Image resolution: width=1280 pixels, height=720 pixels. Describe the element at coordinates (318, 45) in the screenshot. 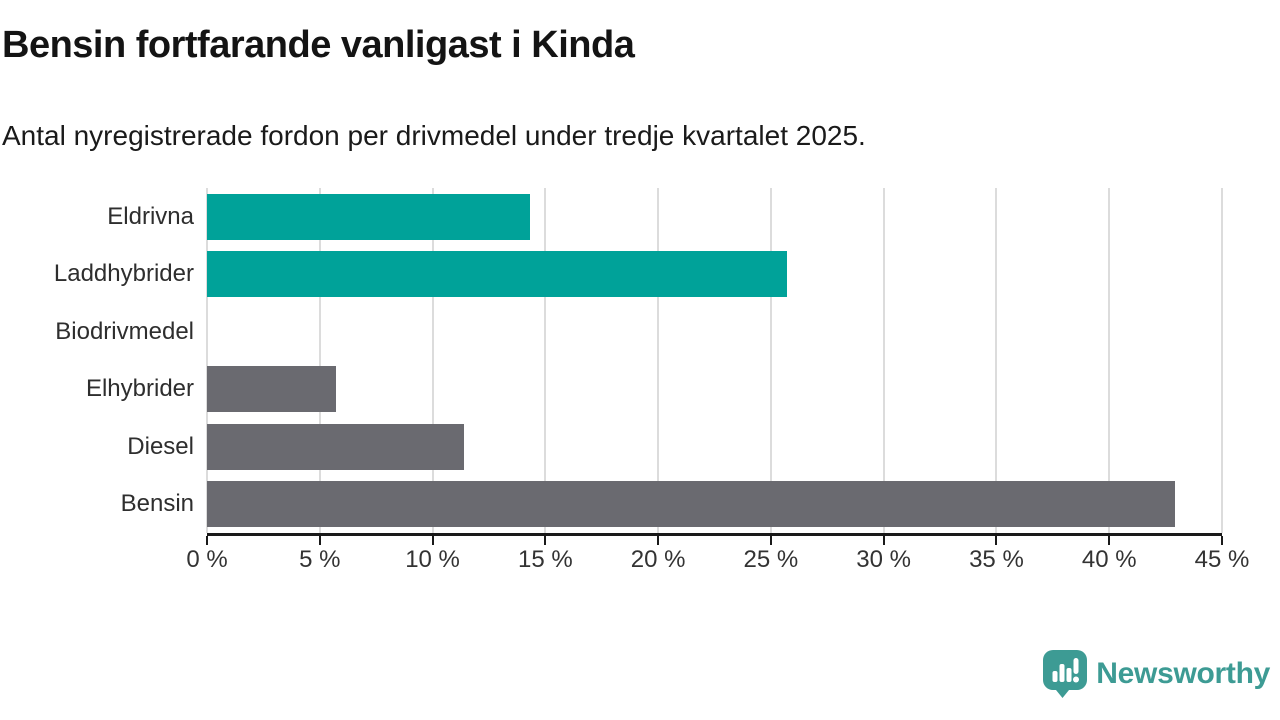

I see `chart-title: Bensin fortfarande vanligast i Kinda` at that location.